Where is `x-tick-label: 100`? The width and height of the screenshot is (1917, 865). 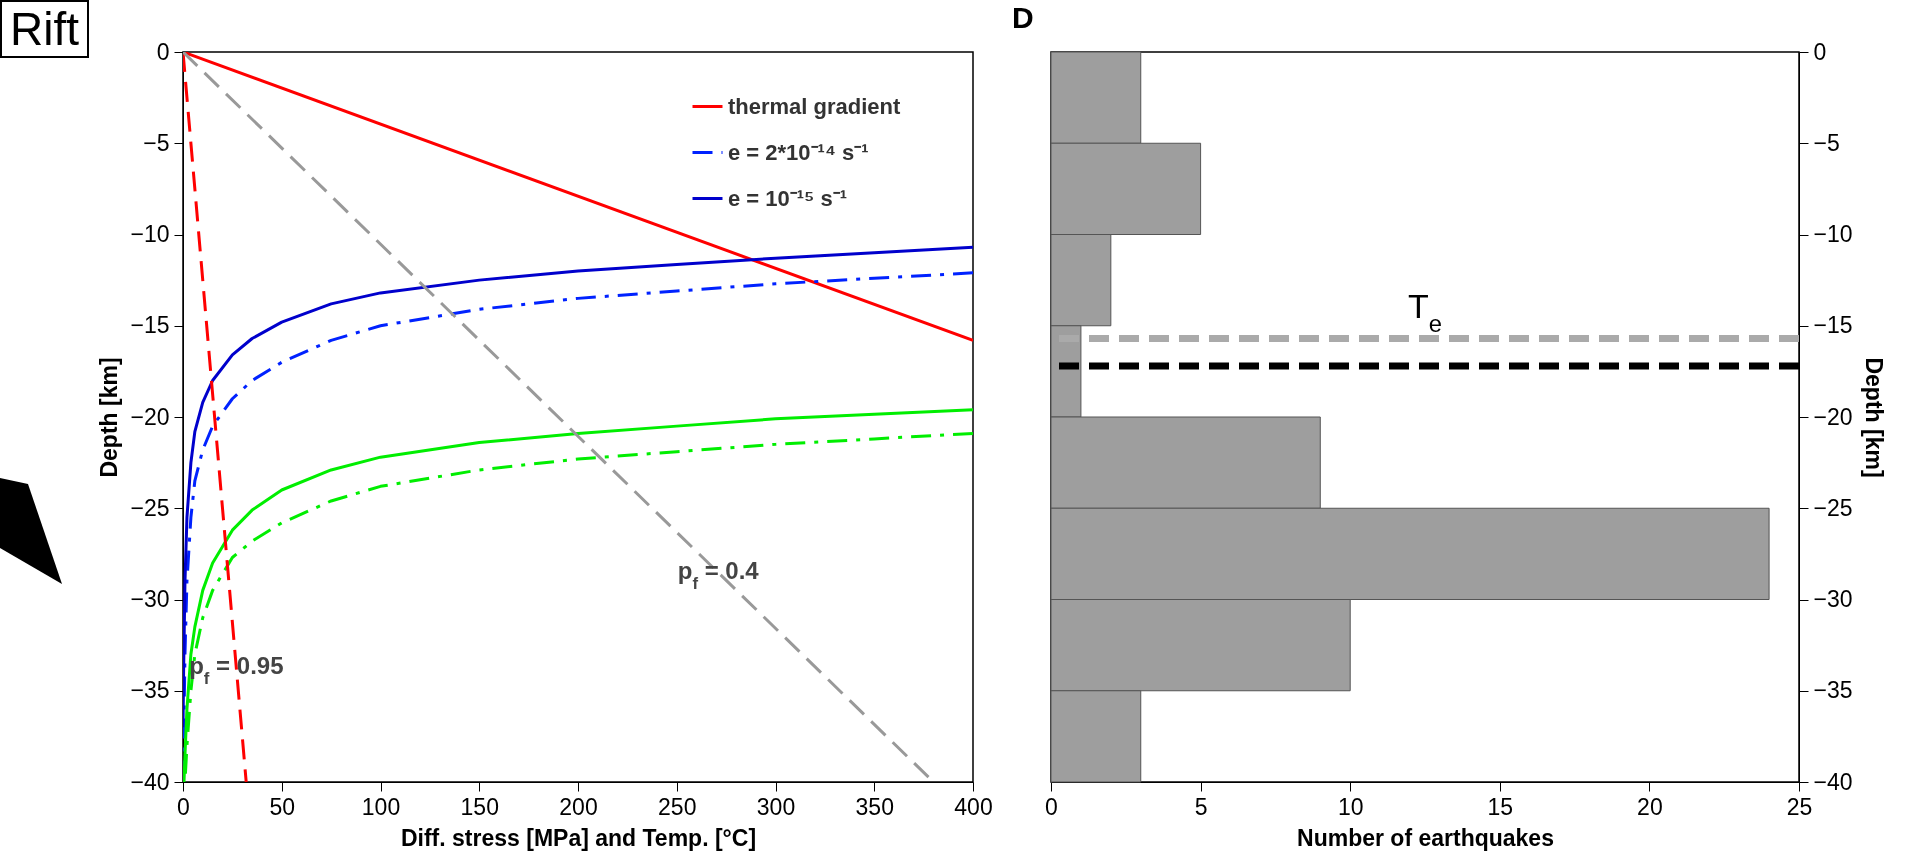
x-tick-label: 100 is located at coordinates (381, 806).